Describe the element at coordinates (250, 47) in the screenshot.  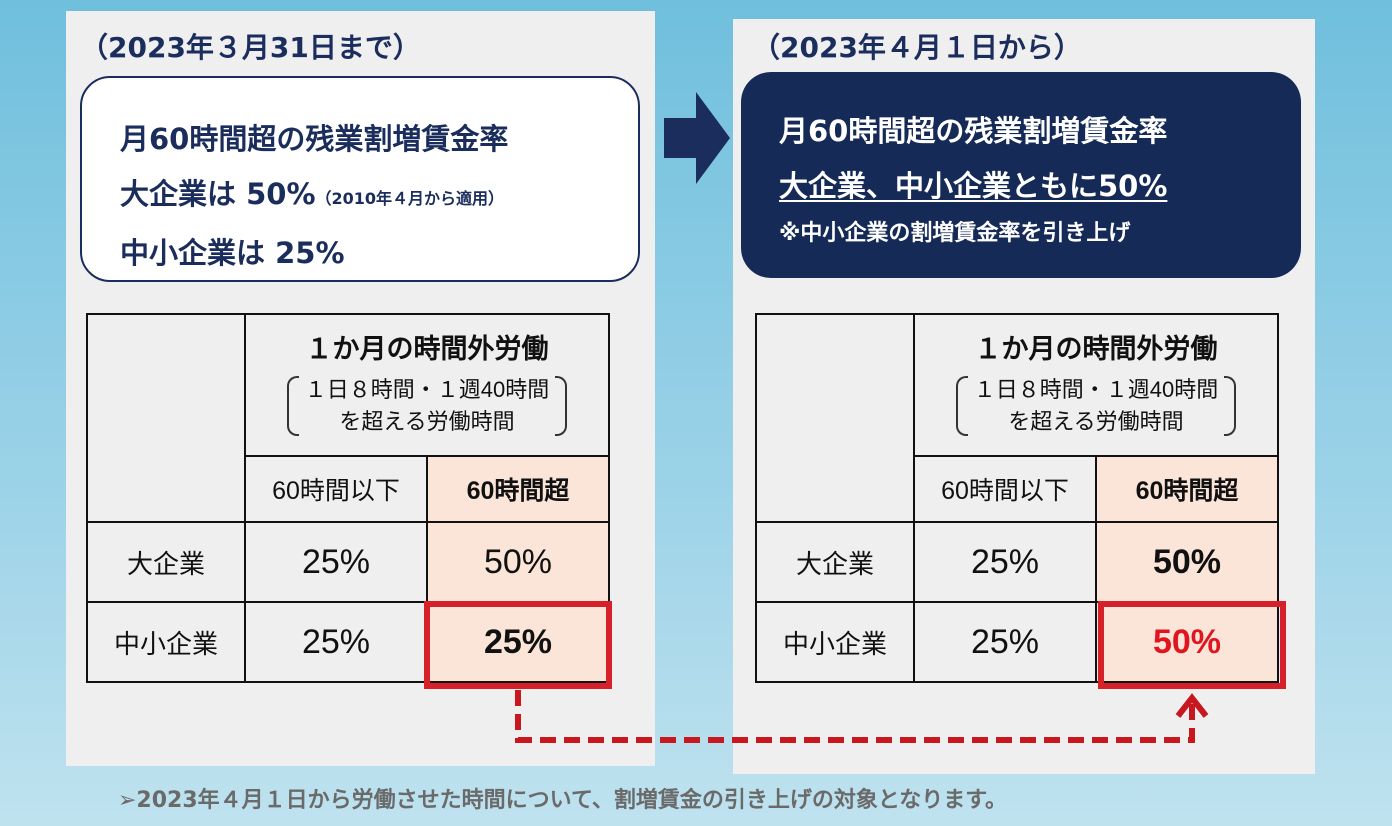
I see `left-period-heading: （2023年３月31日まで）` at that location.